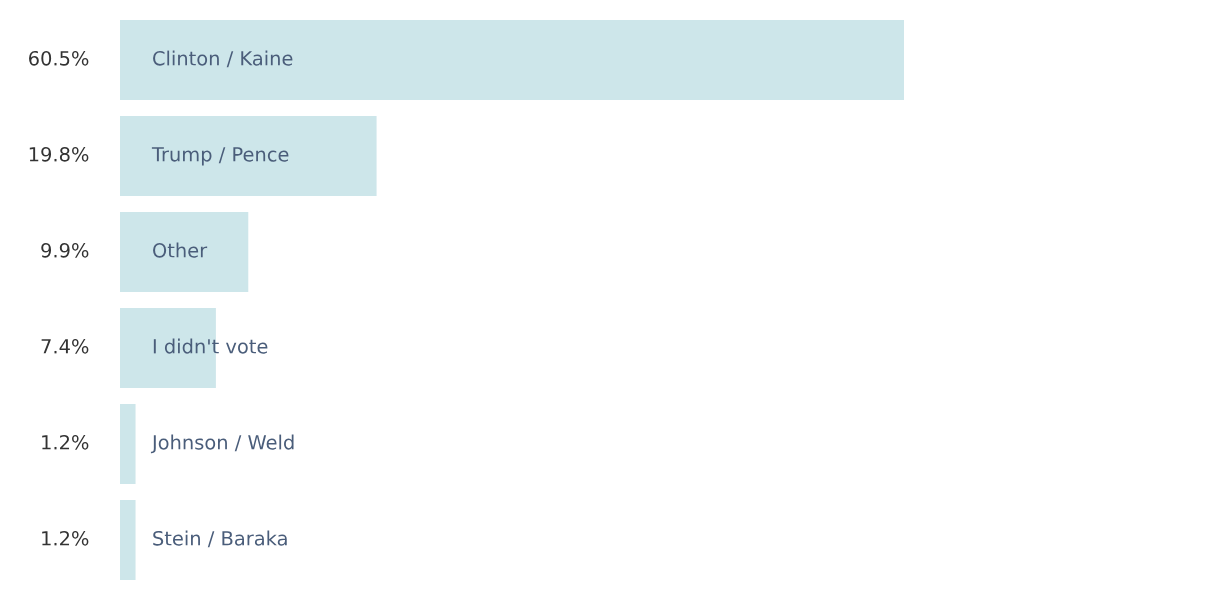  What do you see at coordinates (65, 346) in the screenshot?
I see `data-label: 7.4%` at bounding box center [65, 346].